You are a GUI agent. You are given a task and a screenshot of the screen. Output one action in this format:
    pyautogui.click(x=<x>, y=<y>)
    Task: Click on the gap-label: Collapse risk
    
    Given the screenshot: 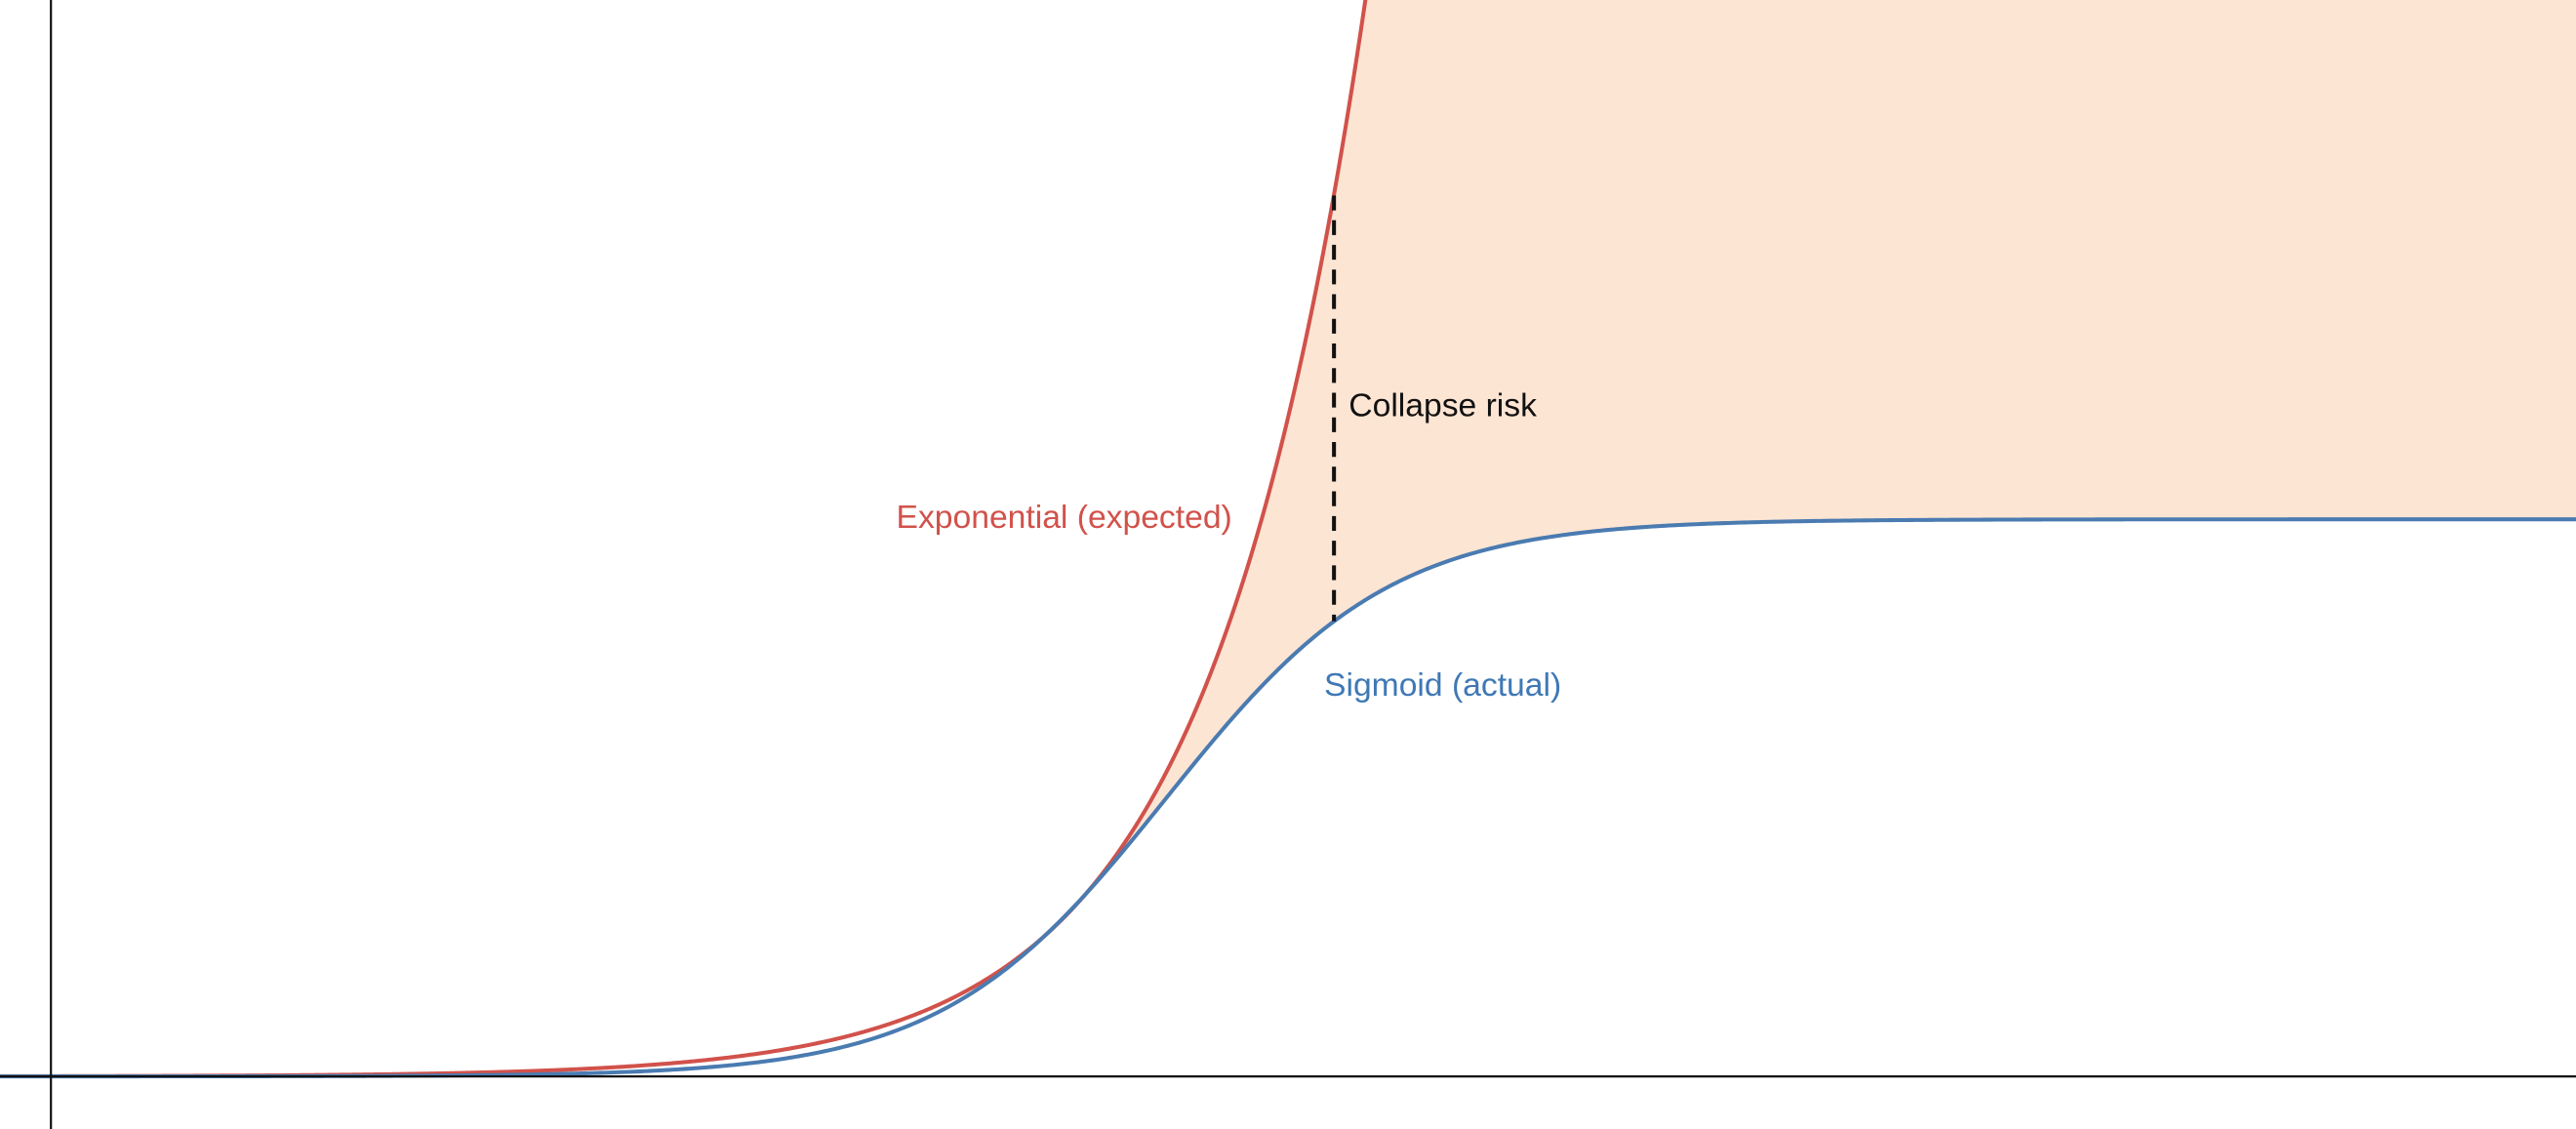 What is the action you would take?
    pyautogui.click(x=1442, y=406)
    